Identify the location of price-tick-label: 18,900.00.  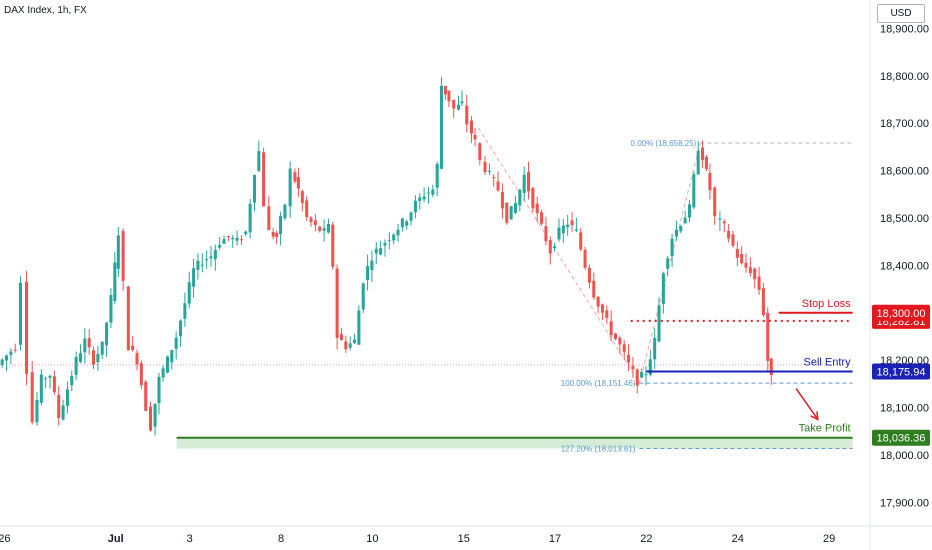
(904, 29).